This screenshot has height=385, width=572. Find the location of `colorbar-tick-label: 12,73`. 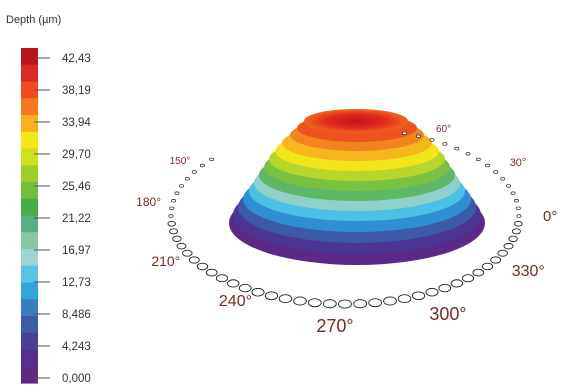

colorbar-tick-label: 12,73 is located at coordinates (76, 283).